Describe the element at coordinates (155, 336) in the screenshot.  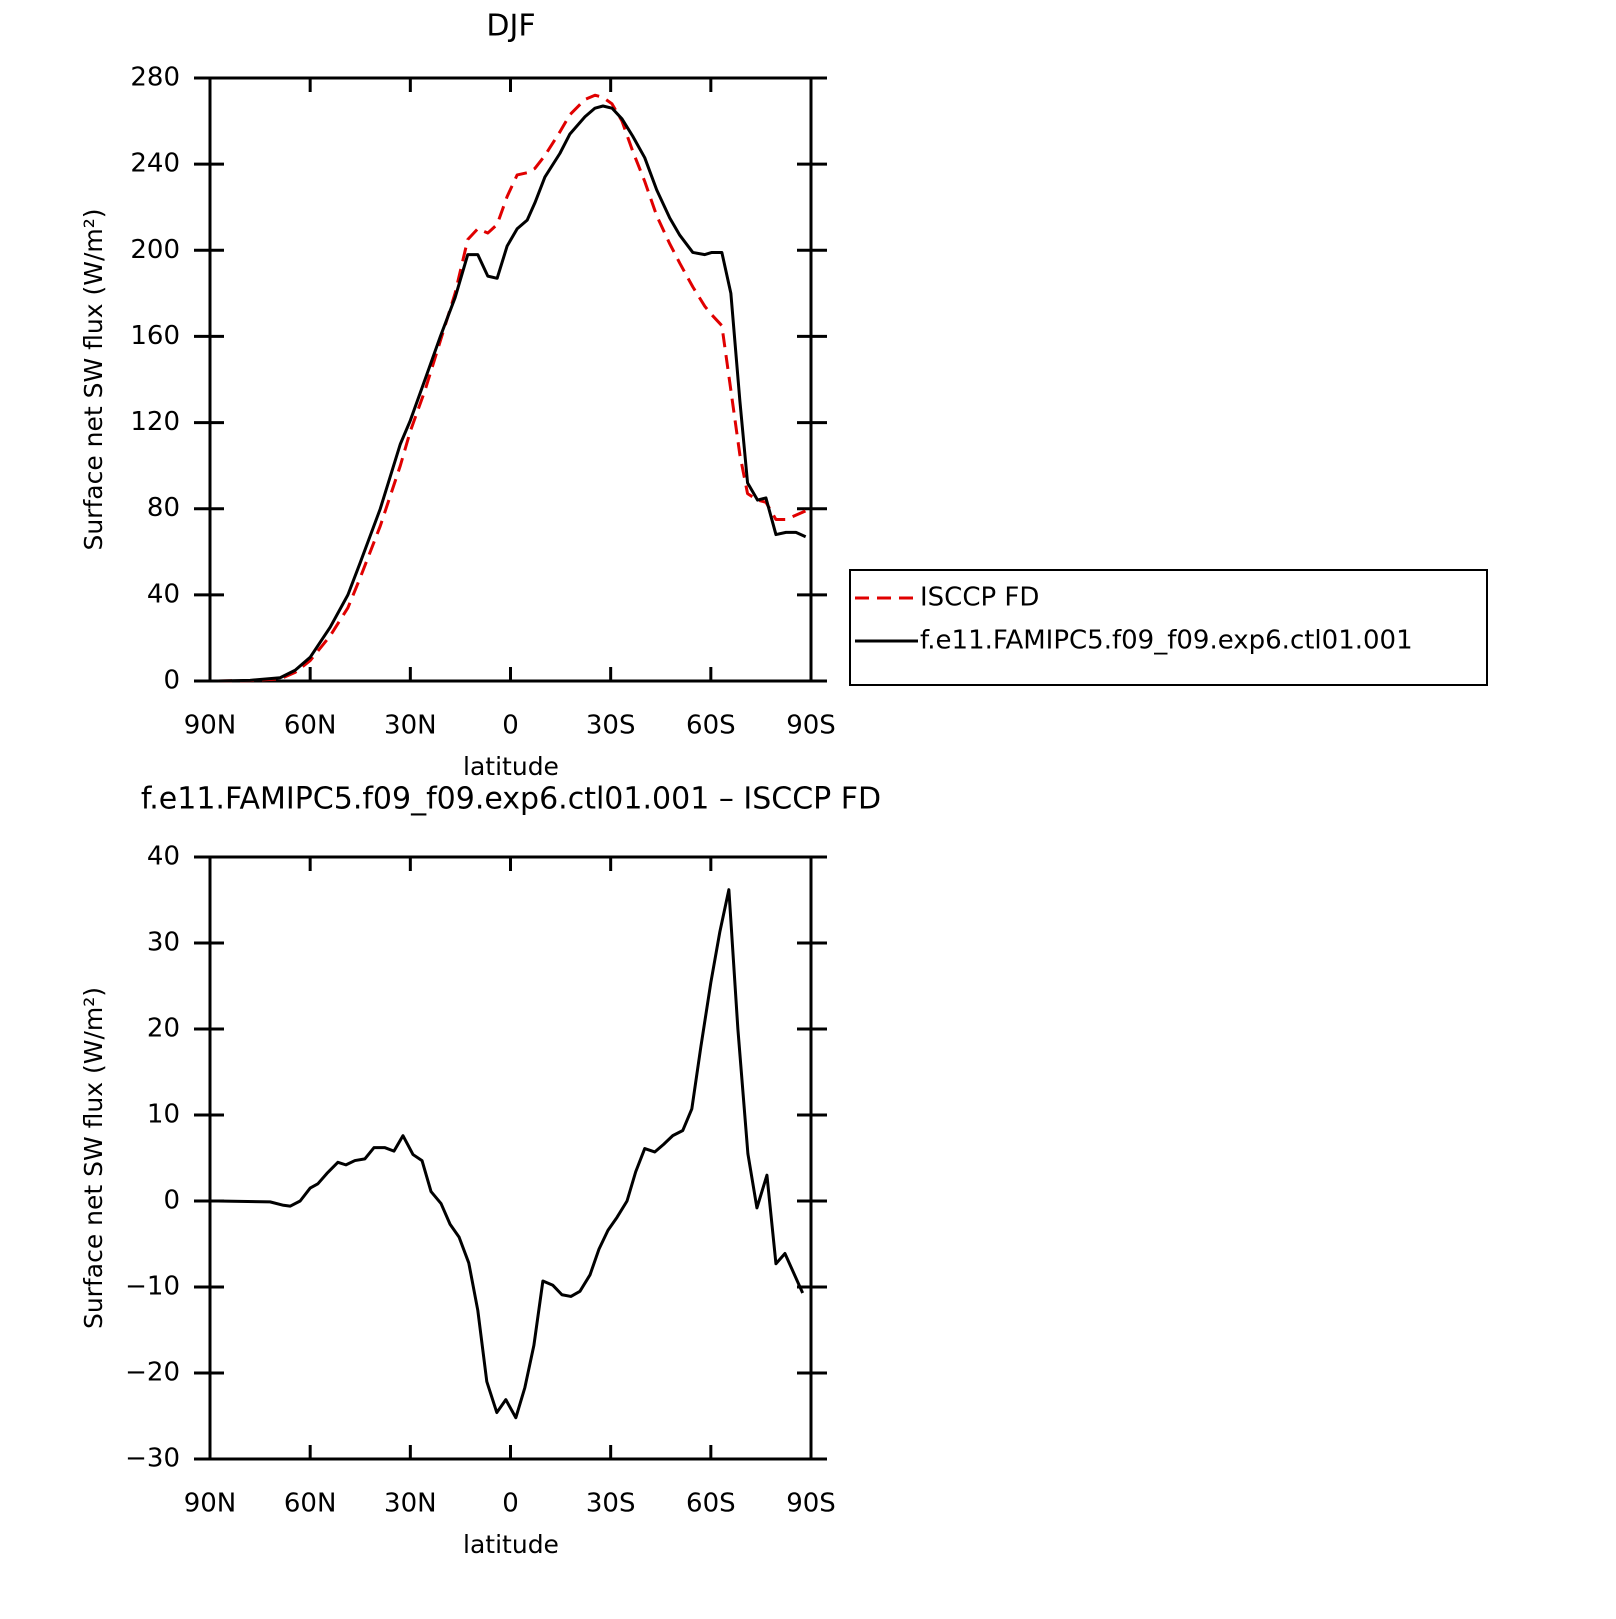
I see `y-tick-label: 160` at that location.